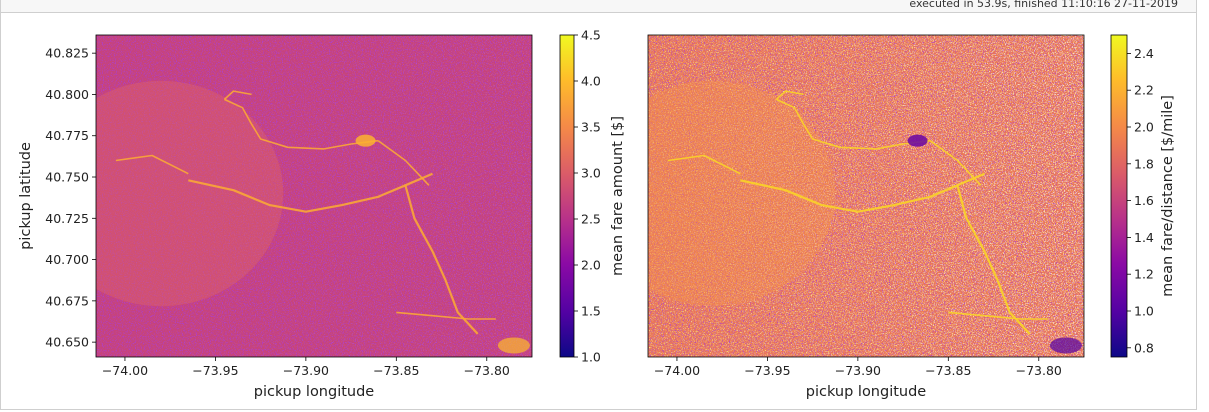 The image size is (1209, 412). I want to click on y-tick-label: 40.800, so click(67, 94).